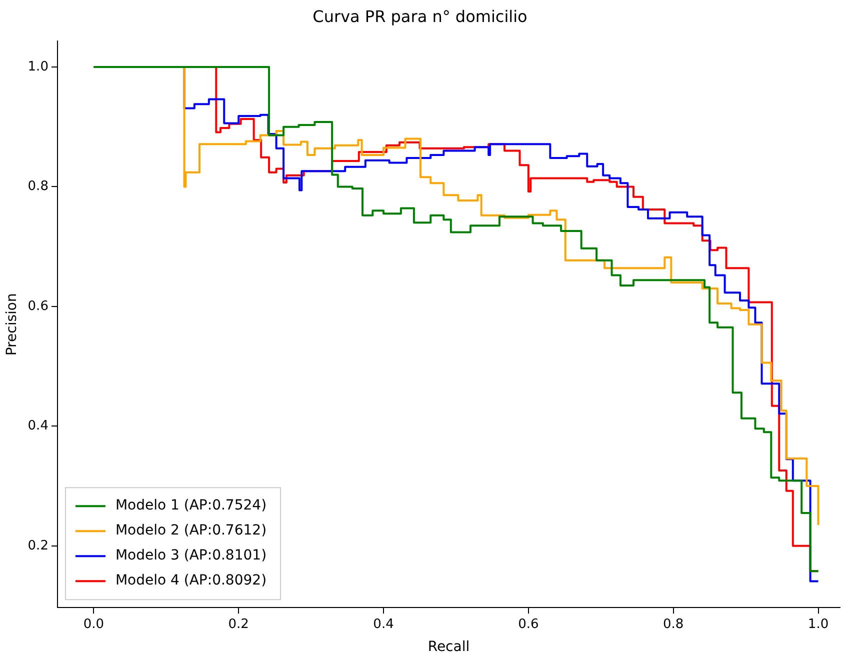 The image size is (843, 660). I want to click on legend-label: Modelo 3 (AP:0.8101), so click(191, 556).